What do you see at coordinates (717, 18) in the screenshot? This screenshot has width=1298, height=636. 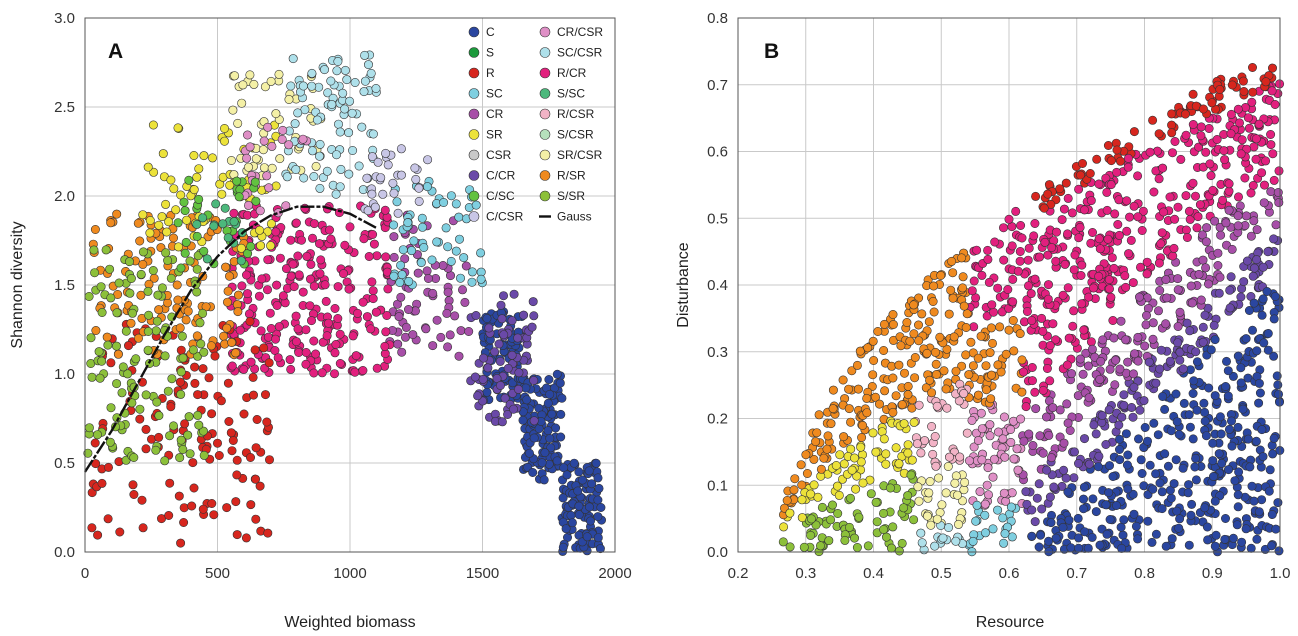 I see `panel-b-y-tick-label: 0.8` at bounding box center [717, 18].